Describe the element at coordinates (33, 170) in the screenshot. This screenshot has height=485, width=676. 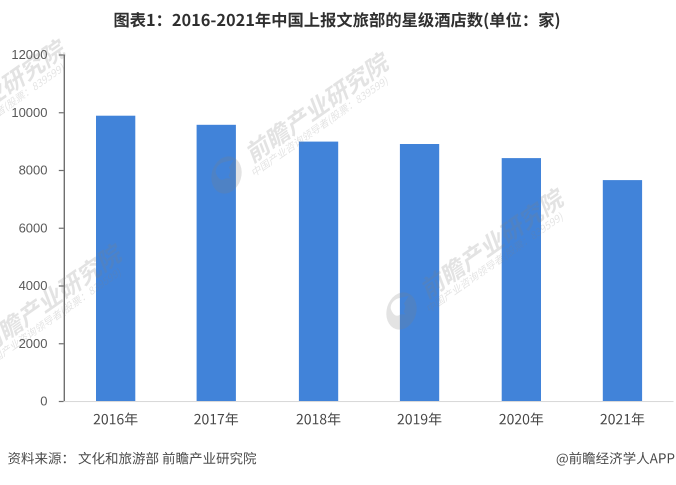
I see `svg-text: 8000` at that location.